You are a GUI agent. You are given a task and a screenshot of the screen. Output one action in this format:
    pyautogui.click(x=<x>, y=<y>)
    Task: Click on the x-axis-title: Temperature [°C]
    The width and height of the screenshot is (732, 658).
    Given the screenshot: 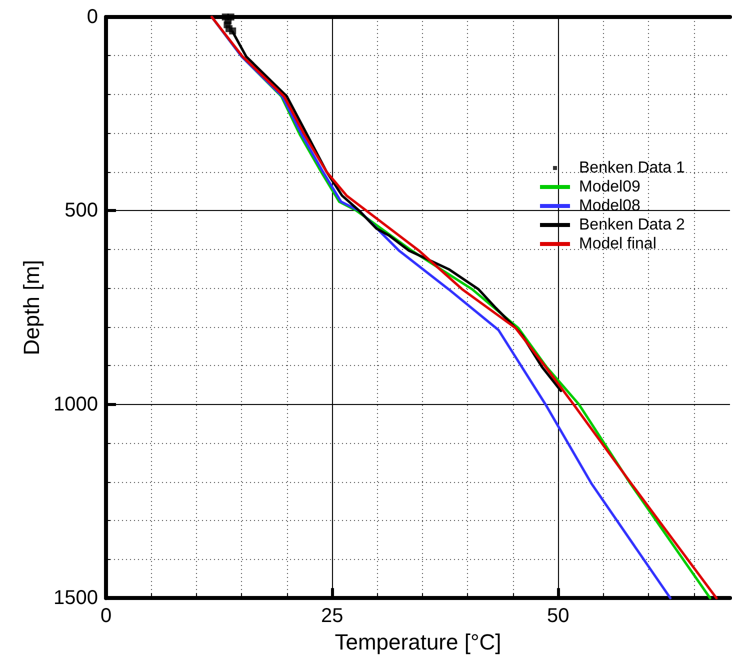 What is the action you would take?
    pyautogui.click(x=418, y=642)
    